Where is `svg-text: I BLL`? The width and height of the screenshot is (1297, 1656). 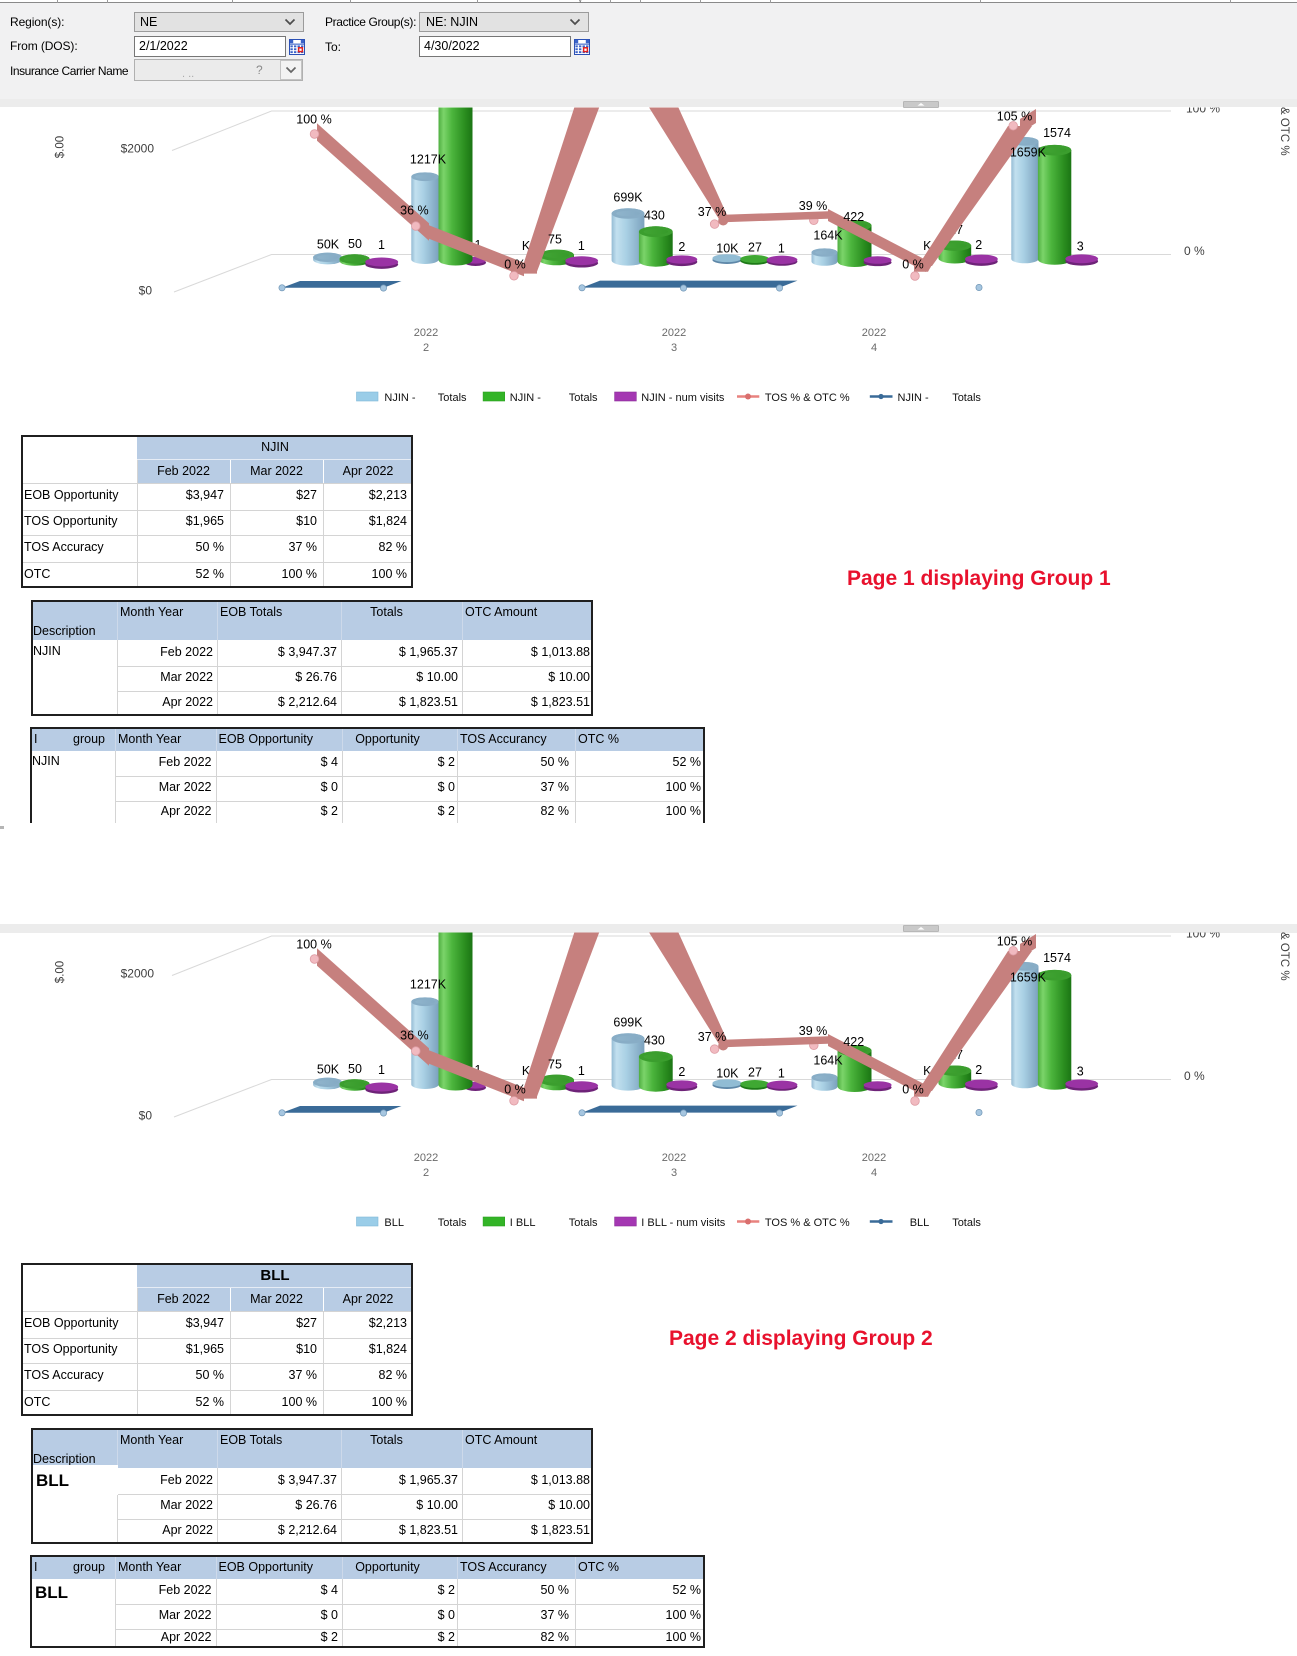 svg-text: I BLL is located at coordinates (523, 1223).